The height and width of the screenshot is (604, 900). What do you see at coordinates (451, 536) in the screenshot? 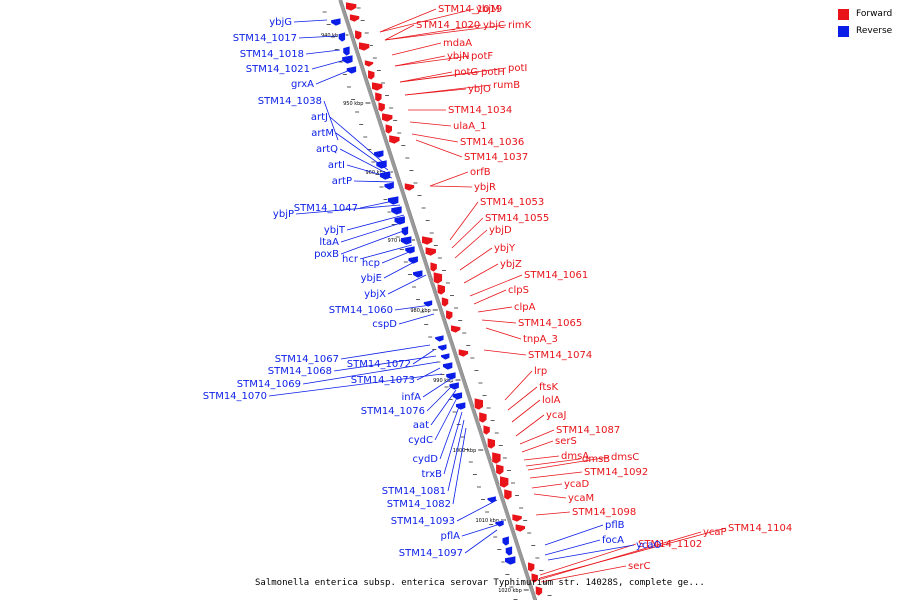
I see `reverse-gene-label: pflA` at bounding box center [451, 536].